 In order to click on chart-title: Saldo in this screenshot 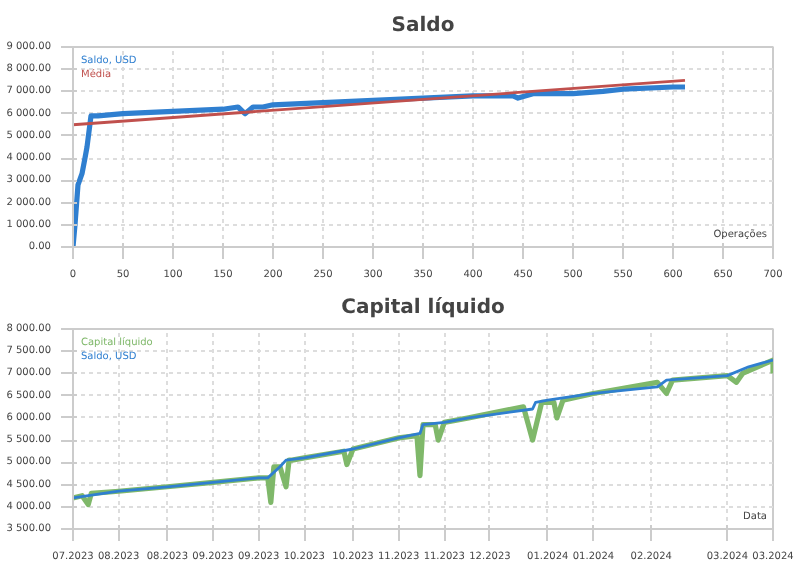, I will do `click(423, 26)`.